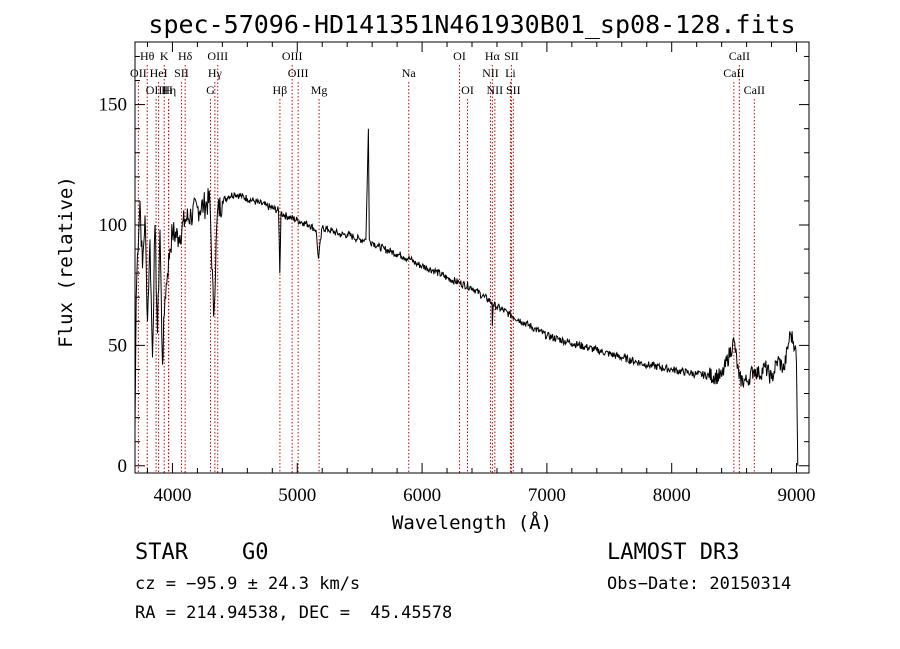  I want to click on x-tick-label: 5000, so click(297, 495).